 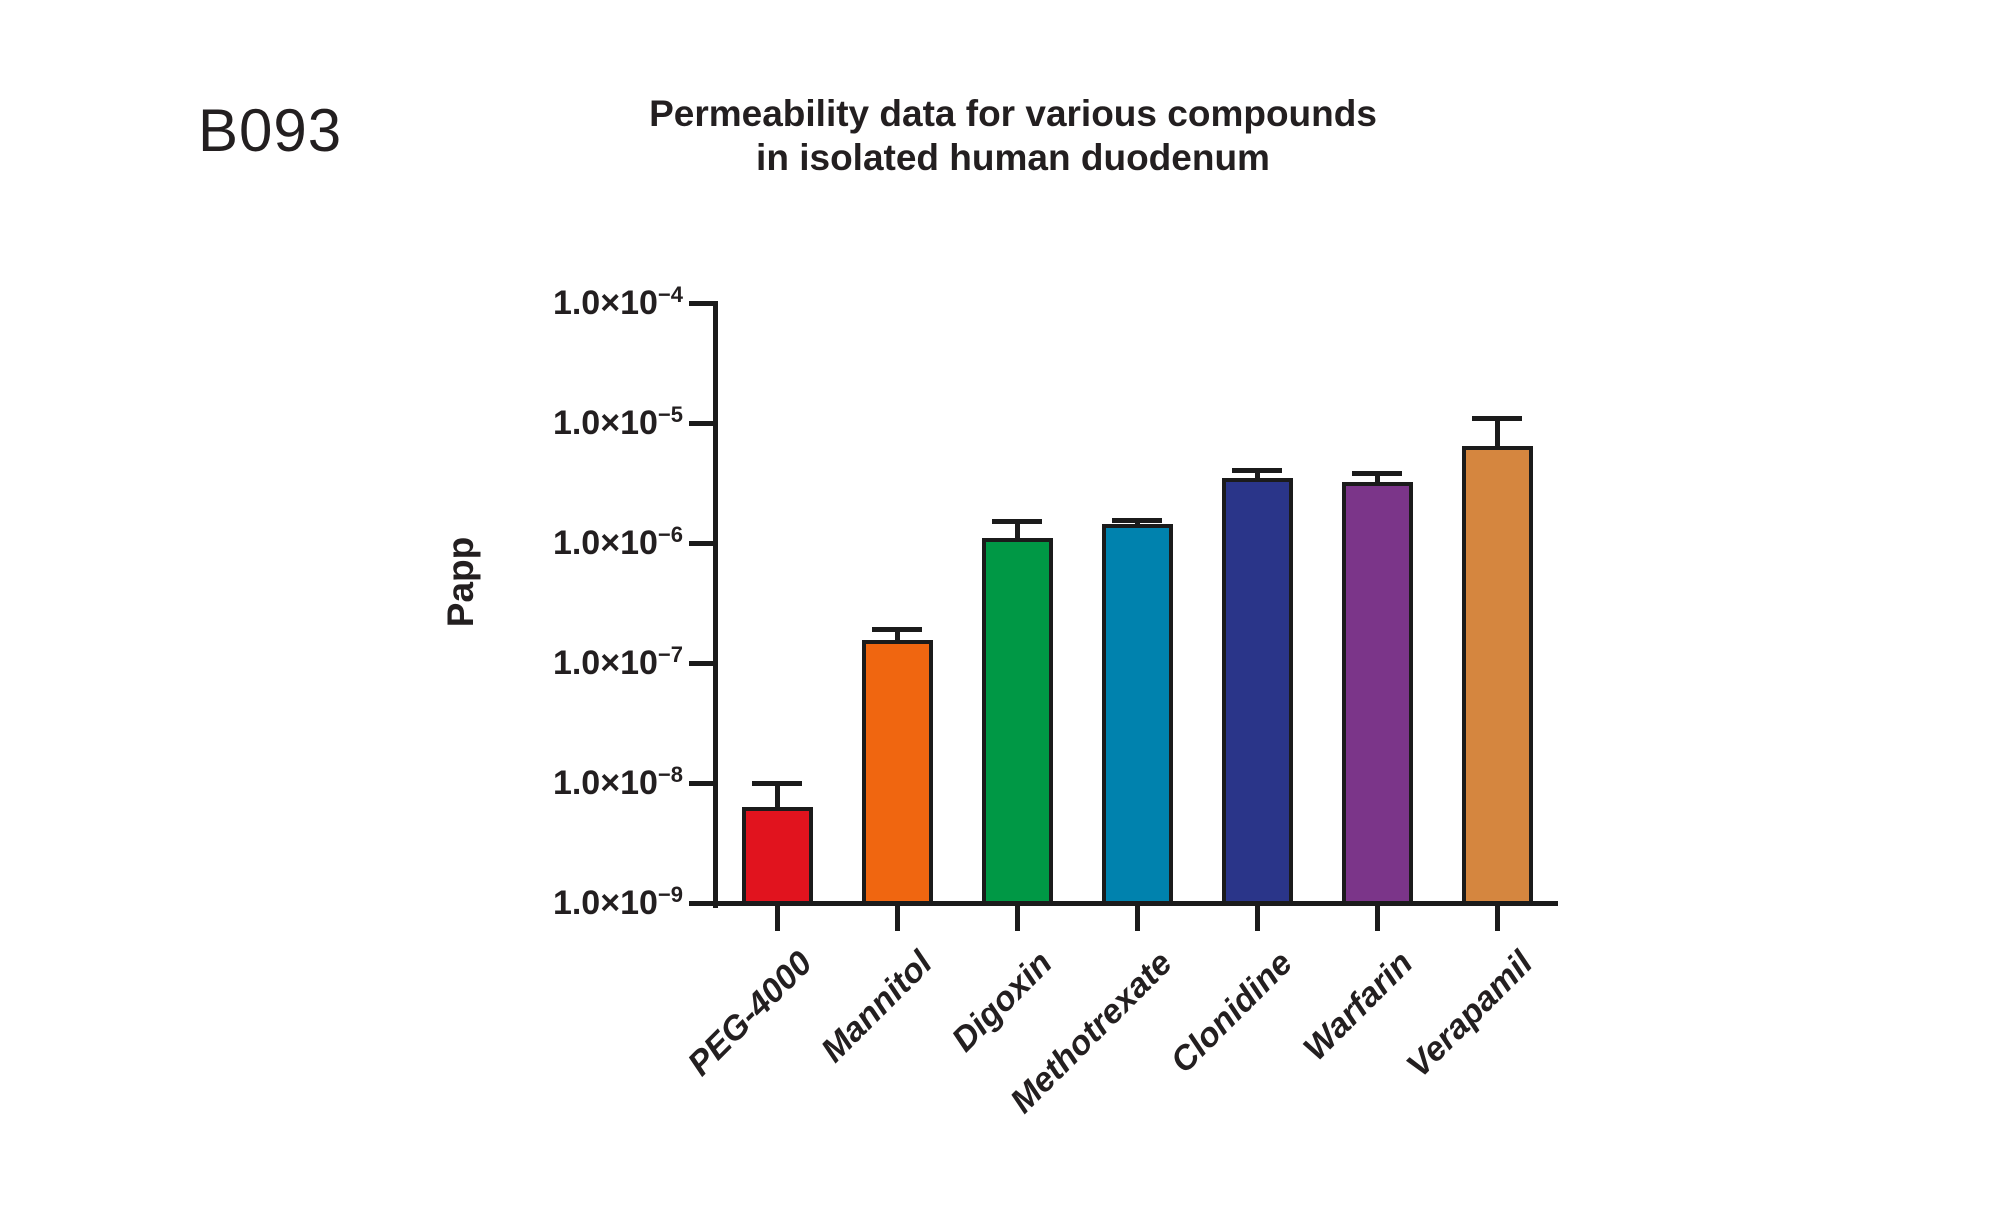 What do you see at coordinates (1013, 157) in the screenshot?
I see `chart-title-line2: in isolated human duodenum` at bounding box center [1013, 157].